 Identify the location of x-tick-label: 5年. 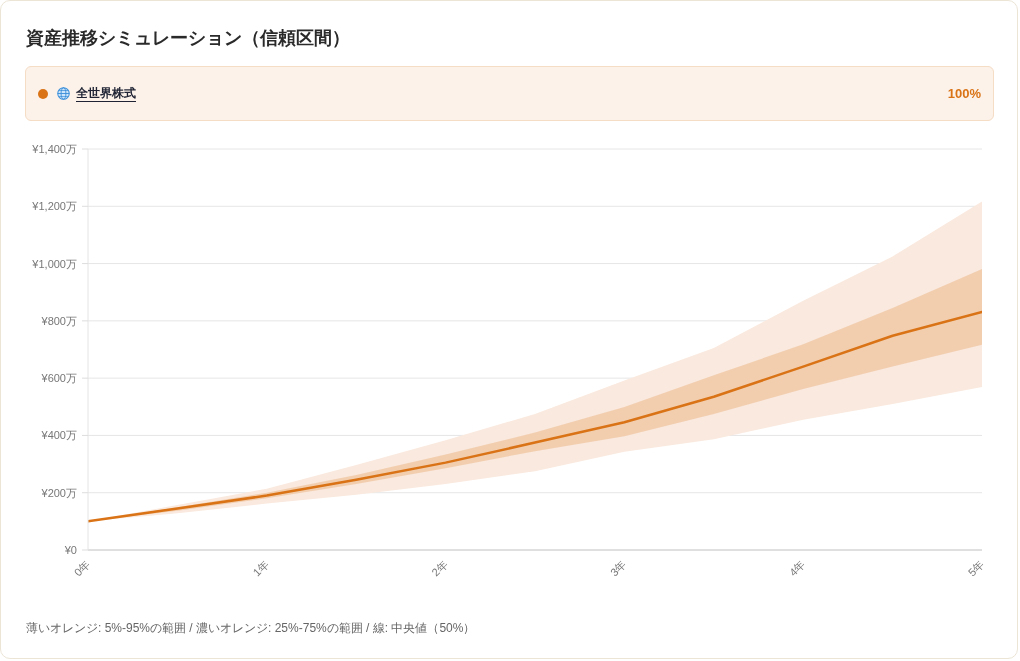
(976, 568).